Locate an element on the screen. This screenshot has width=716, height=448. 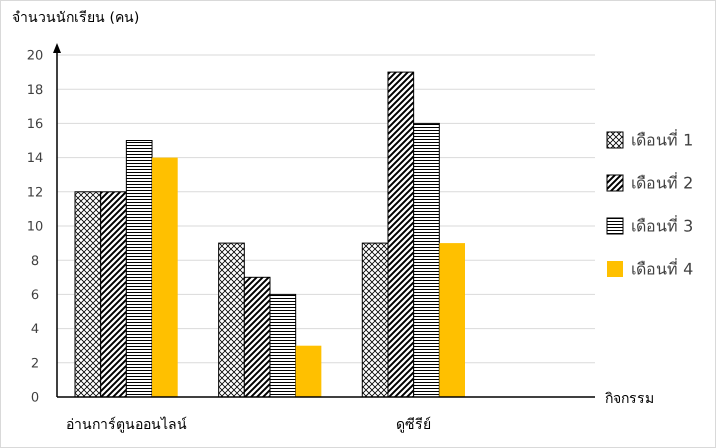
legend-label: เดือนที่ 1 is located at coordinates (662, 139).